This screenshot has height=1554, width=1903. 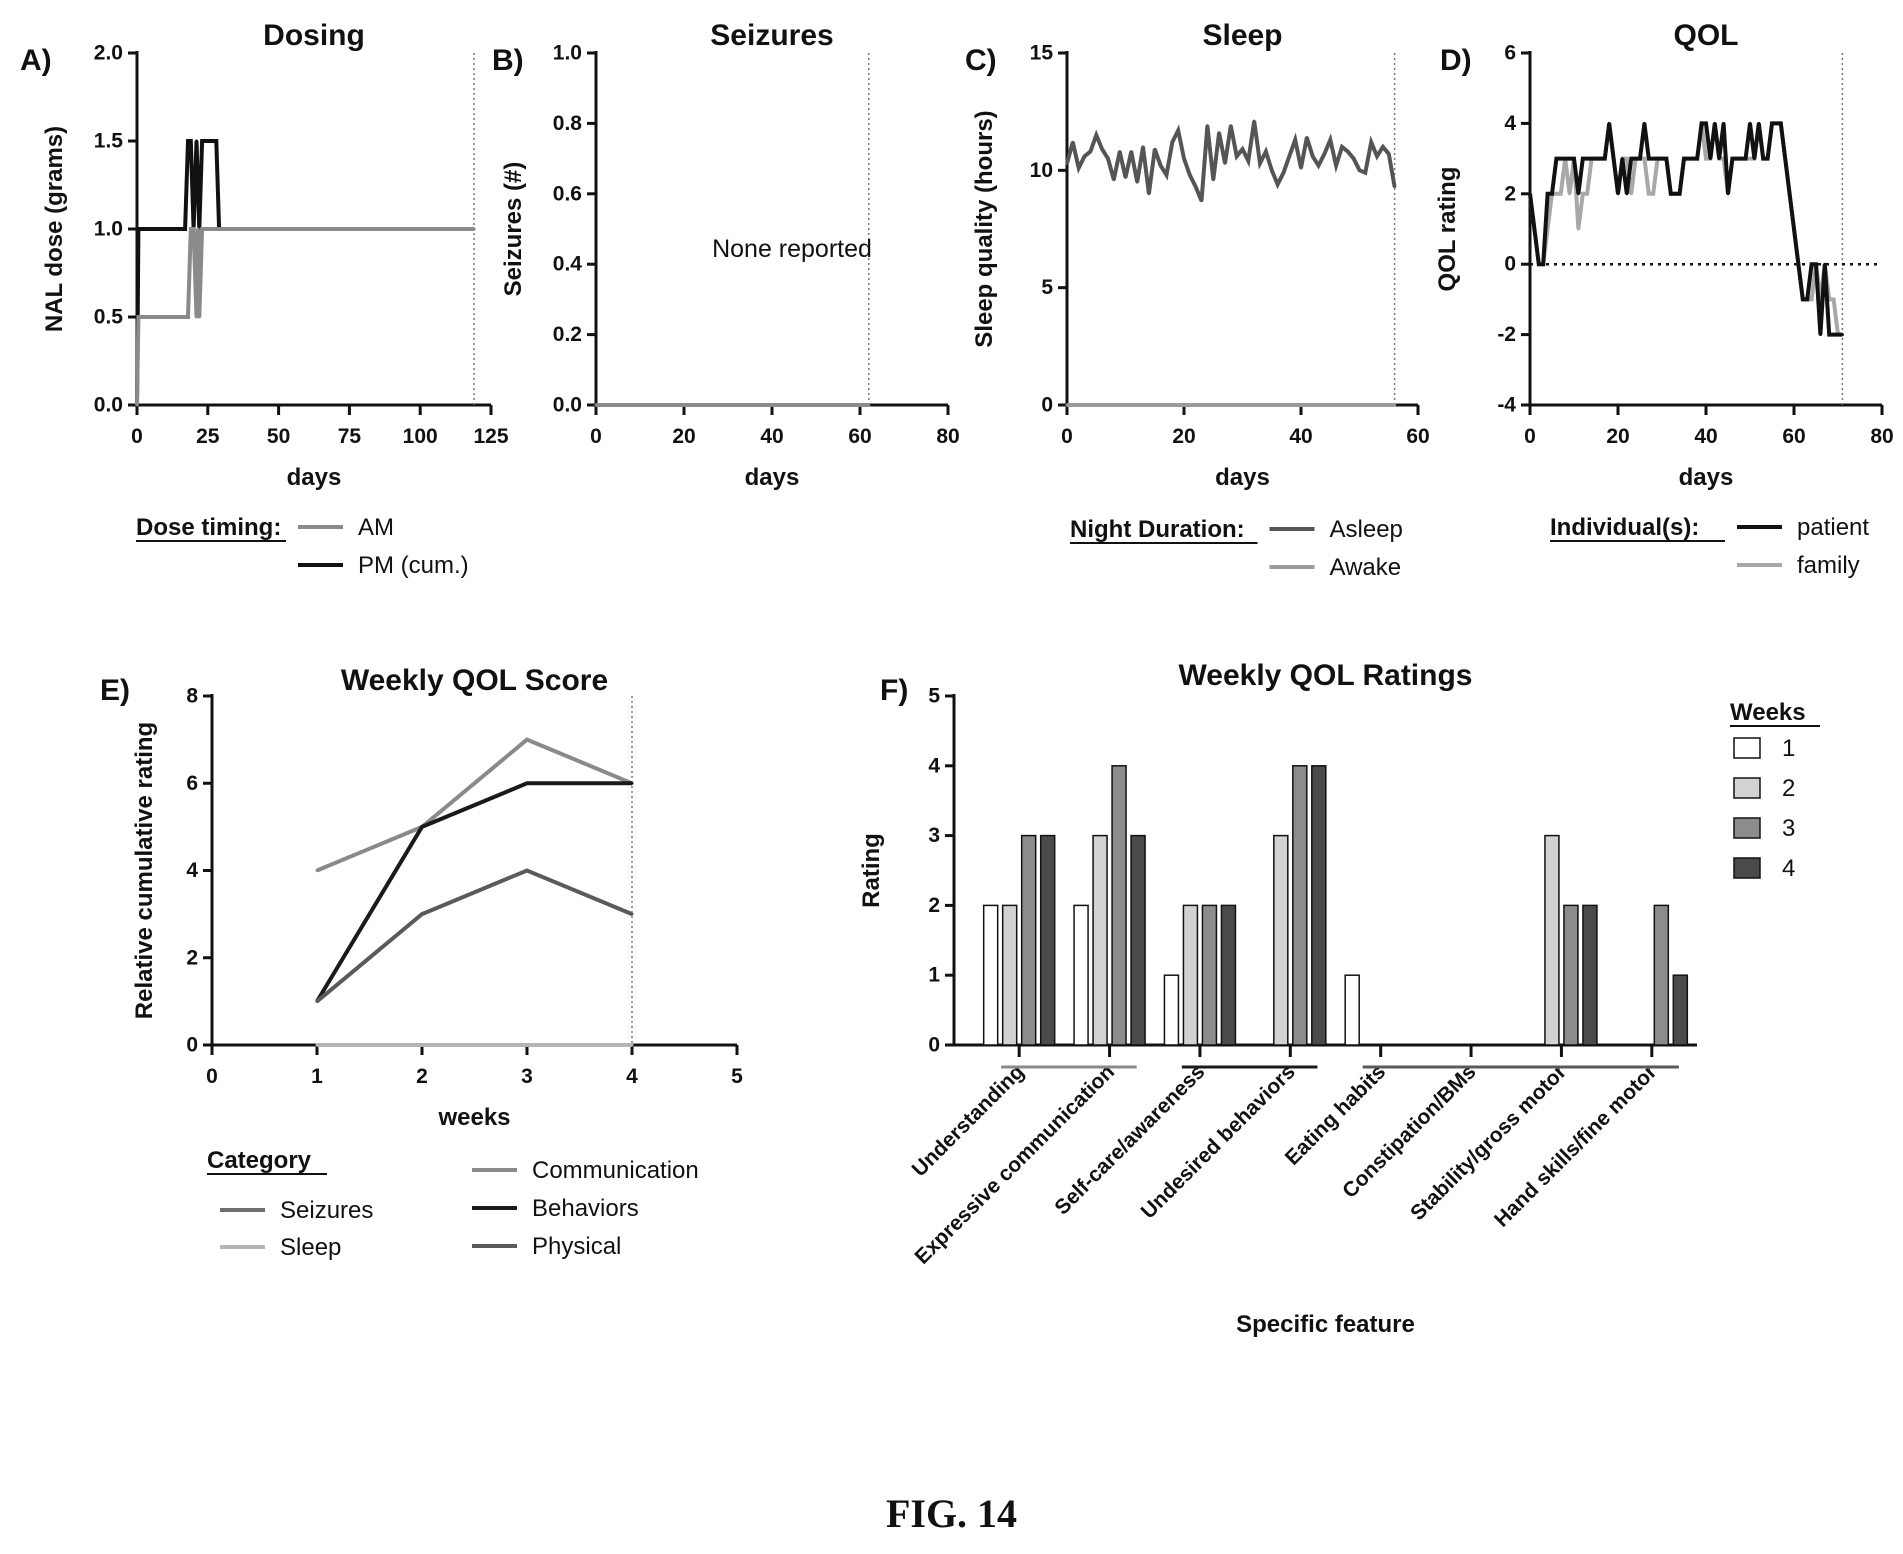 I want to click on panel-b-y-tick-label: 0.0, so click(x=567, y=405).